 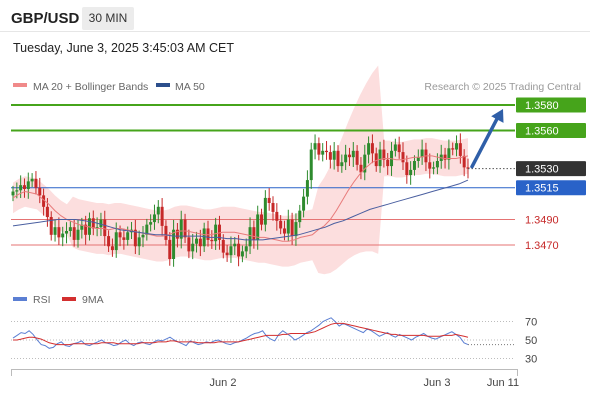 I want to click on rsi-pane: 70 50 30, so click(x=274, y=341).